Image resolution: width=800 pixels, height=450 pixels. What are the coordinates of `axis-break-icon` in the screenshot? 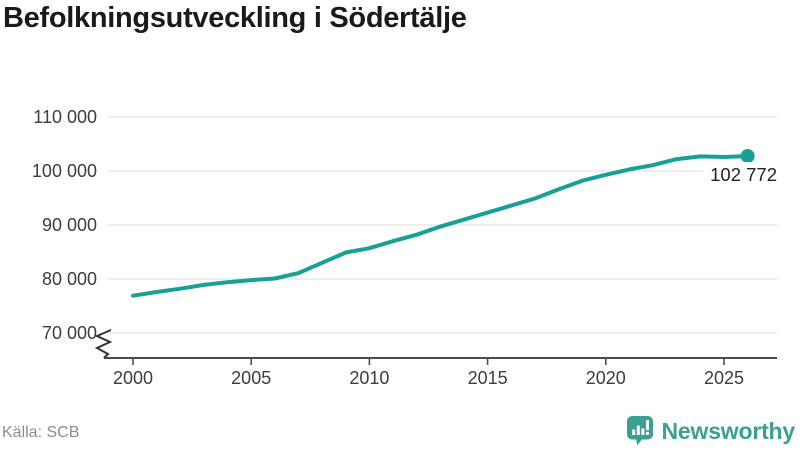 It's located at (103, 344).